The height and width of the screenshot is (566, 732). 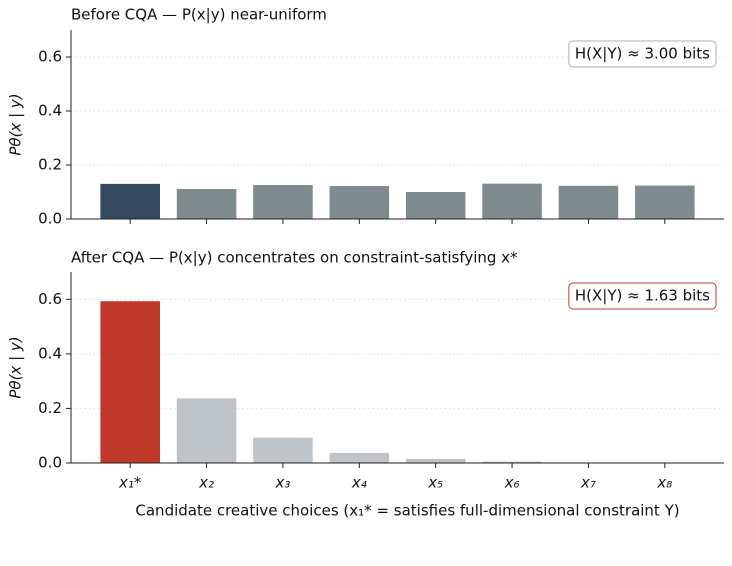 I want to click on x-tick-label: x₅, so click(x=435, y=483).